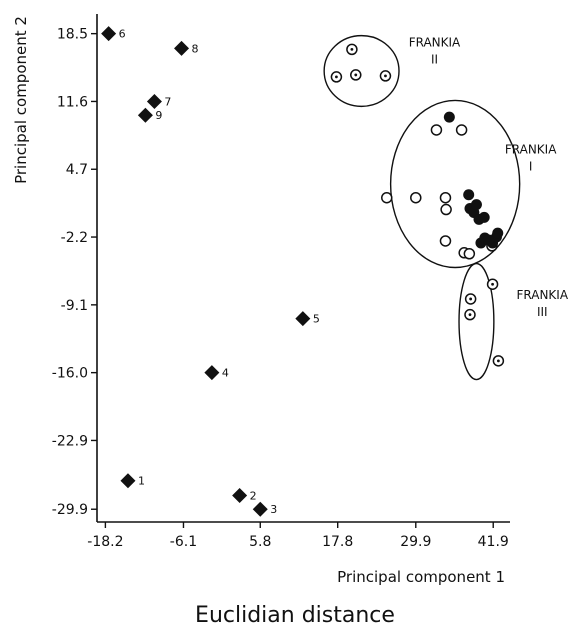 This screenshot has width=587, height=635. Describe the element at coordinates (273, 509) in the screenshot. I see `diamond-point-label: 3` at that location.